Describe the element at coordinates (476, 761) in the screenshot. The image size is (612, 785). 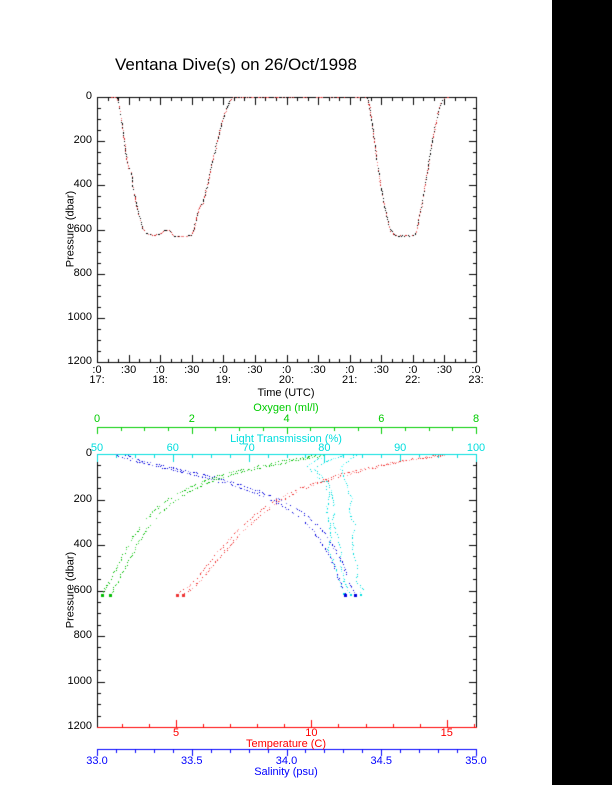
I see `salinity-tick-label: 35.0` at that location.